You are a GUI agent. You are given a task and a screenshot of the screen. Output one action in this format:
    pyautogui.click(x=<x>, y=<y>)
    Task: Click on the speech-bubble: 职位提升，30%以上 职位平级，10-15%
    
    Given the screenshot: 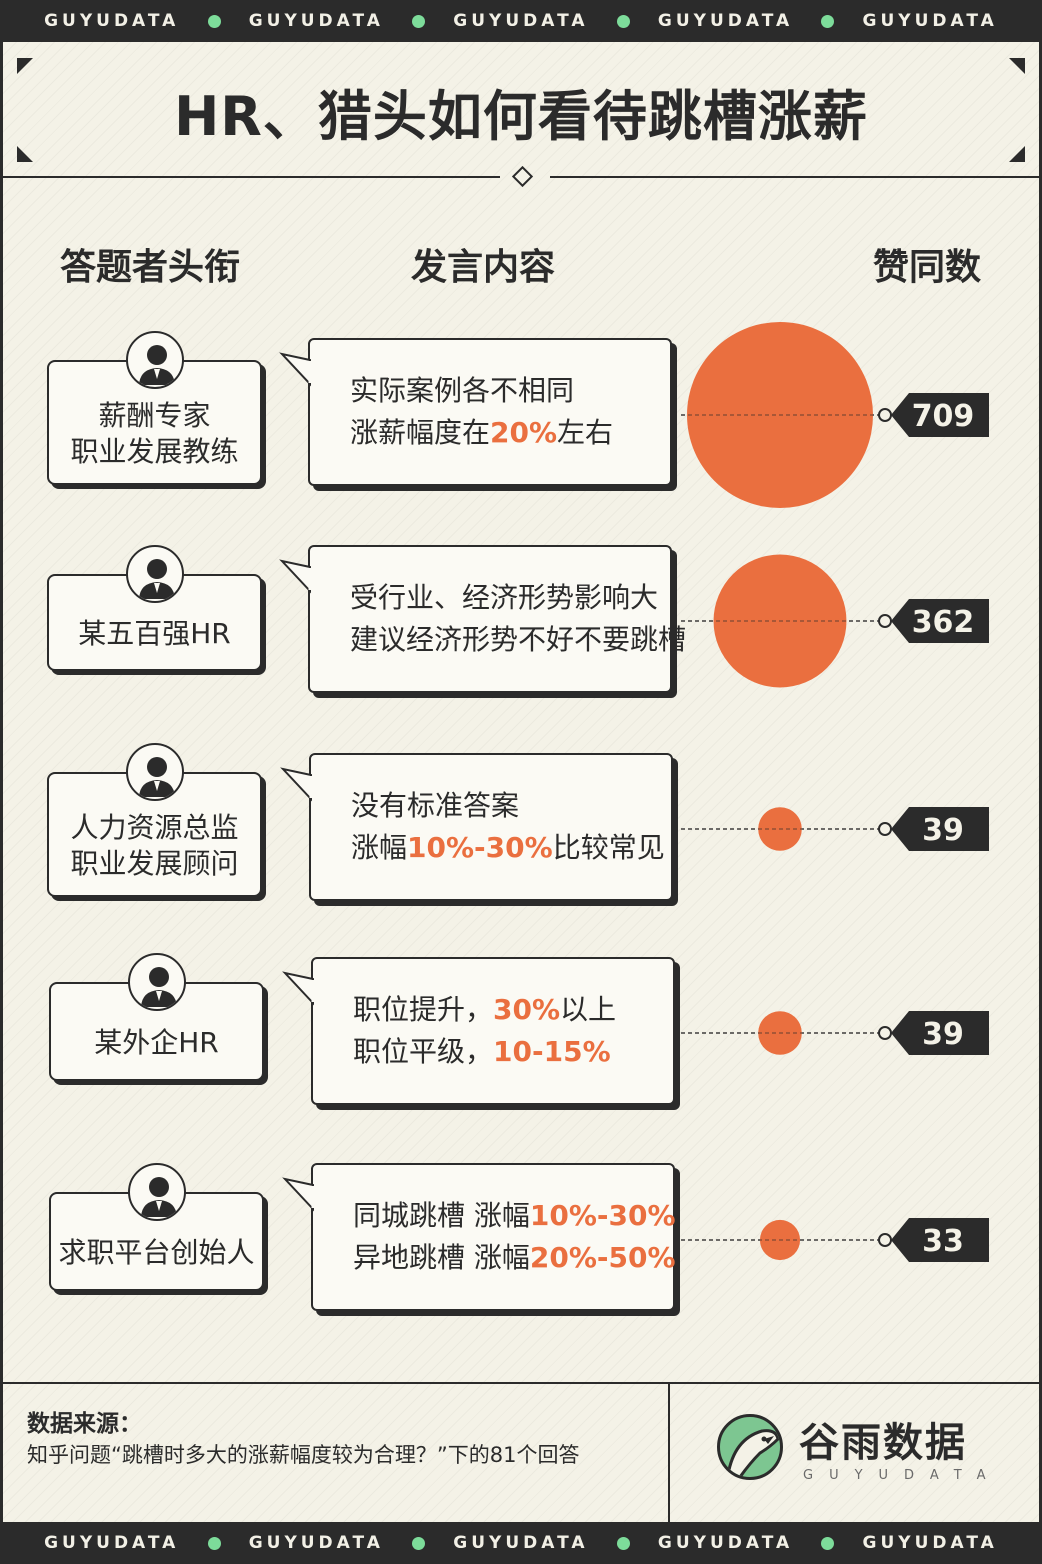 What is the action you would take?
    pyautogui.click(x=493, y=1031)
    